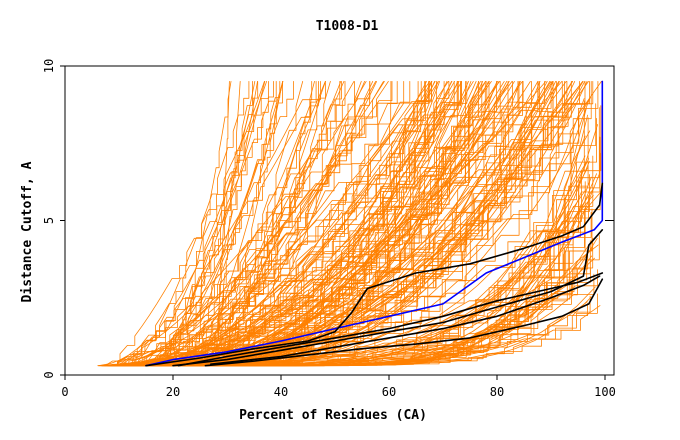 Image resolution: width=680 pixels, height=440 pixels. I want to click on x-tick-label: 80, so click(497, 392).